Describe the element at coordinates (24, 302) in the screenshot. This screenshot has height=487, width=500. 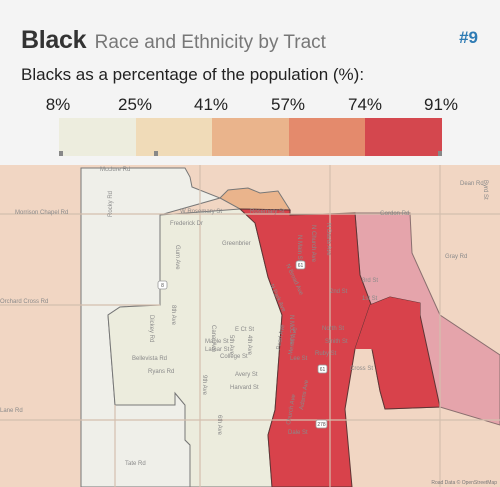
I see `road-label: Orchard Cross Rd` at that location.